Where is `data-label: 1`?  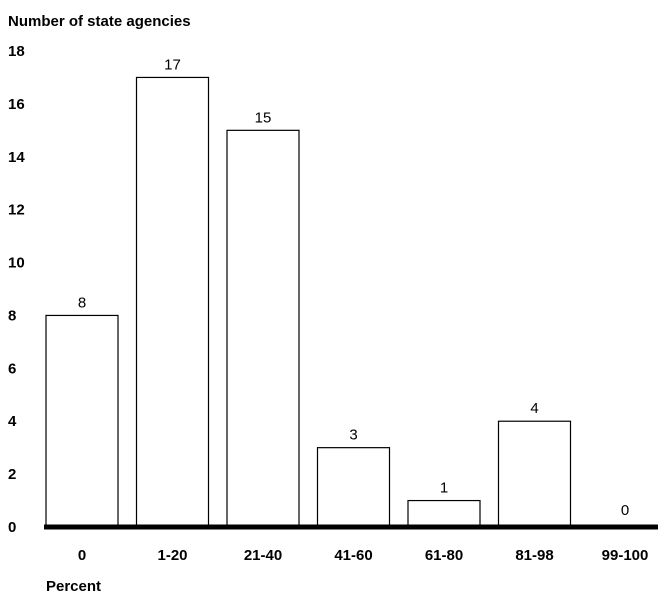 data-label: 1 is located at coordinates (444, 488).